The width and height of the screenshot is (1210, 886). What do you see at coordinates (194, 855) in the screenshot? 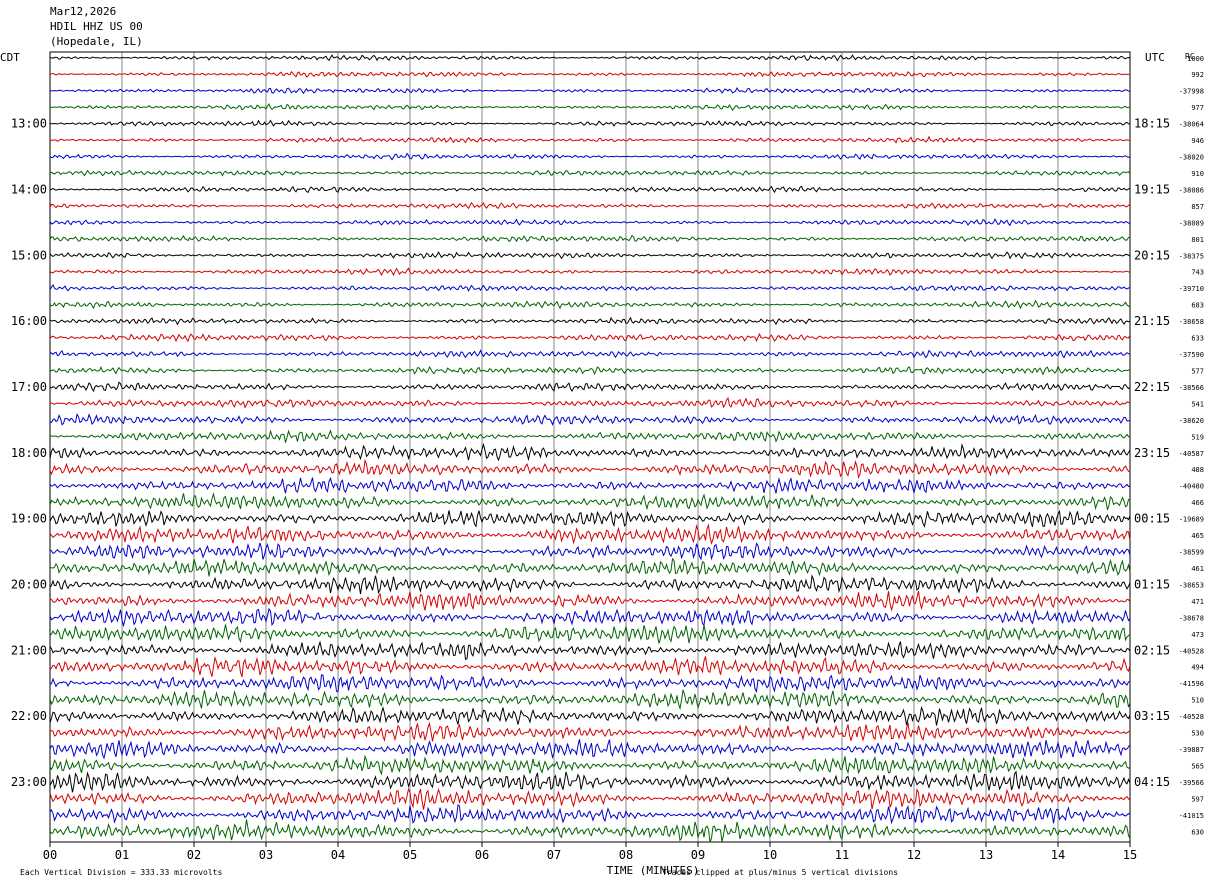
I see `x-tick-label: 02` at bounding box center [194, 855].